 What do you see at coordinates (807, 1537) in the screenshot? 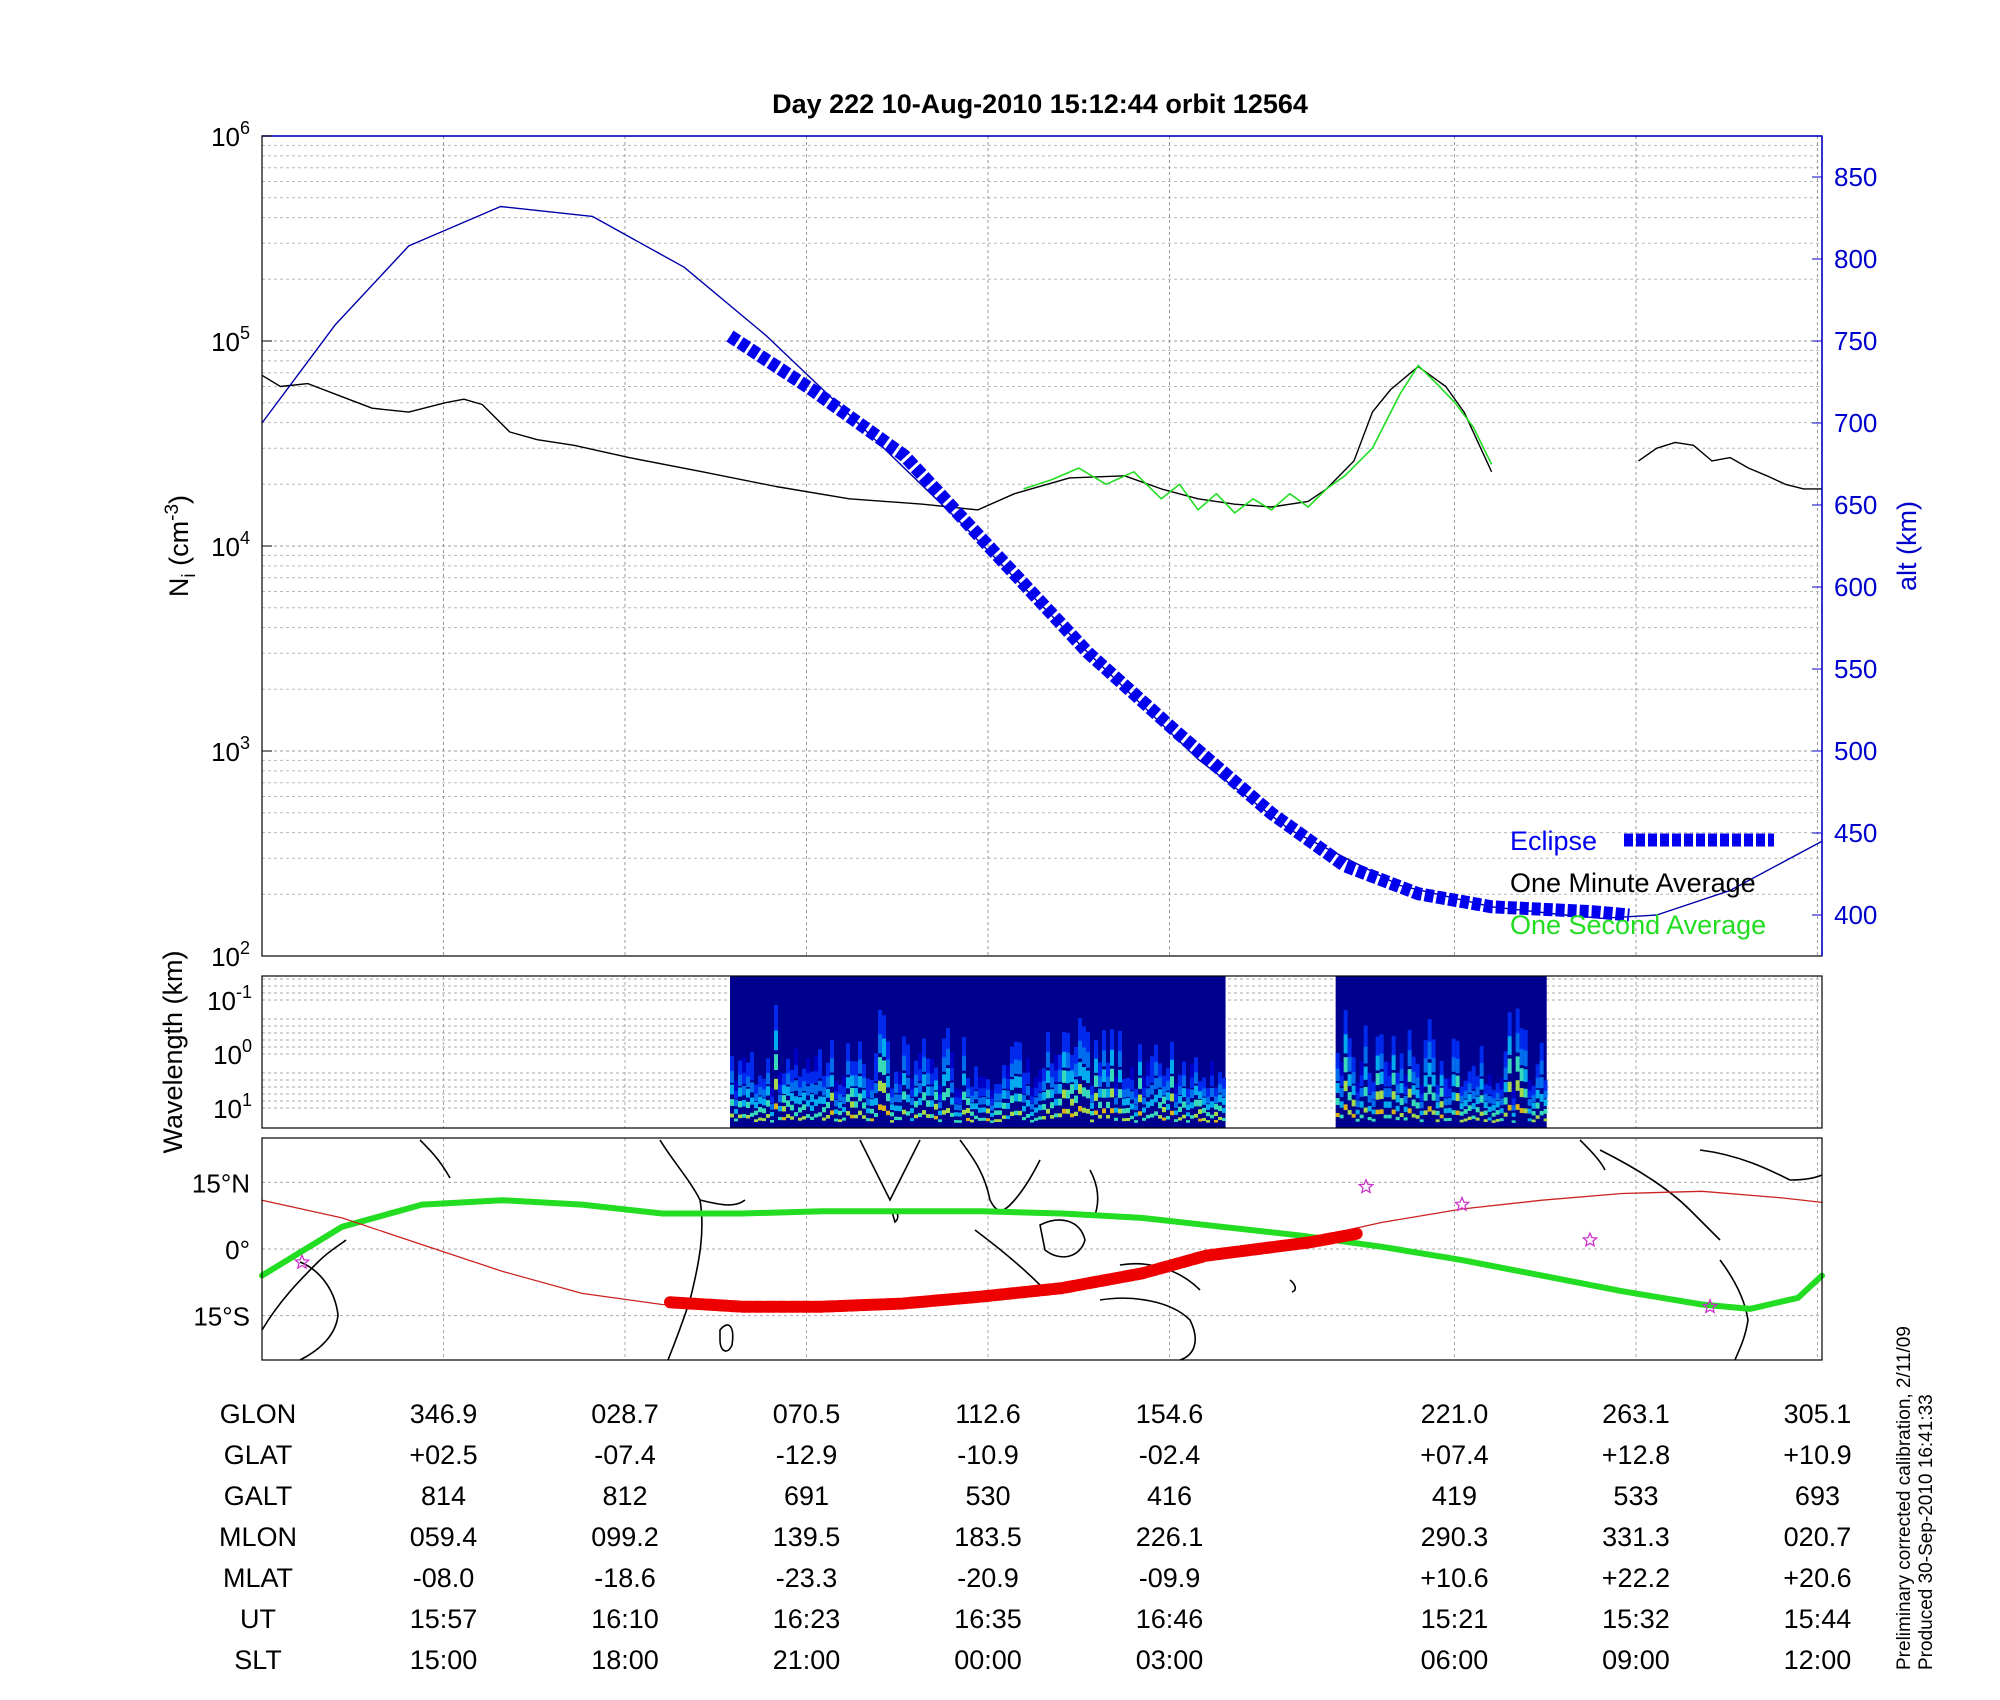
I see `table-cell: 139.5` at bounding box center [807, 1537].